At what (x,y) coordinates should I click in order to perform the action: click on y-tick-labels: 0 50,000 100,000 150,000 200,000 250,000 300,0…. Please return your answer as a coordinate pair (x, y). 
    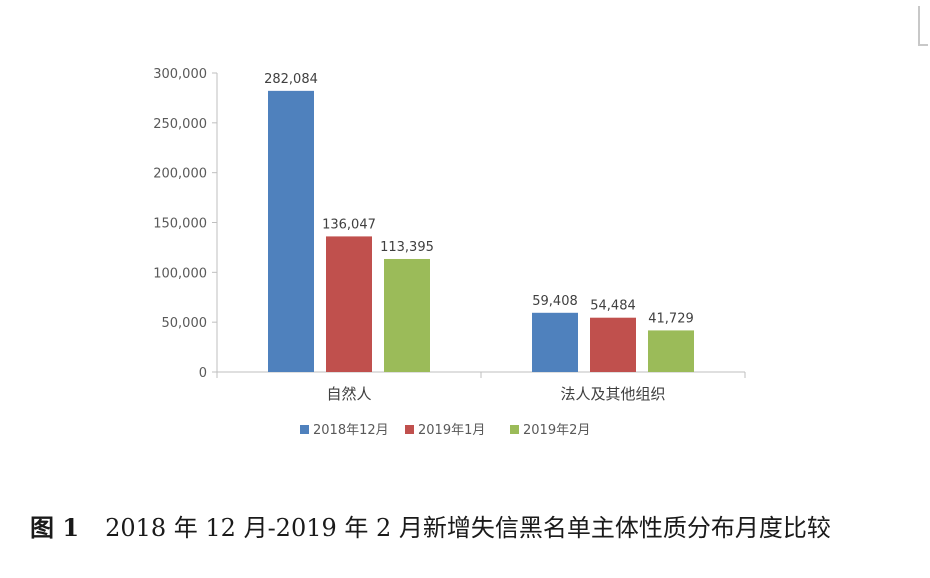
    Looking at the image, I should click on (185, 224).